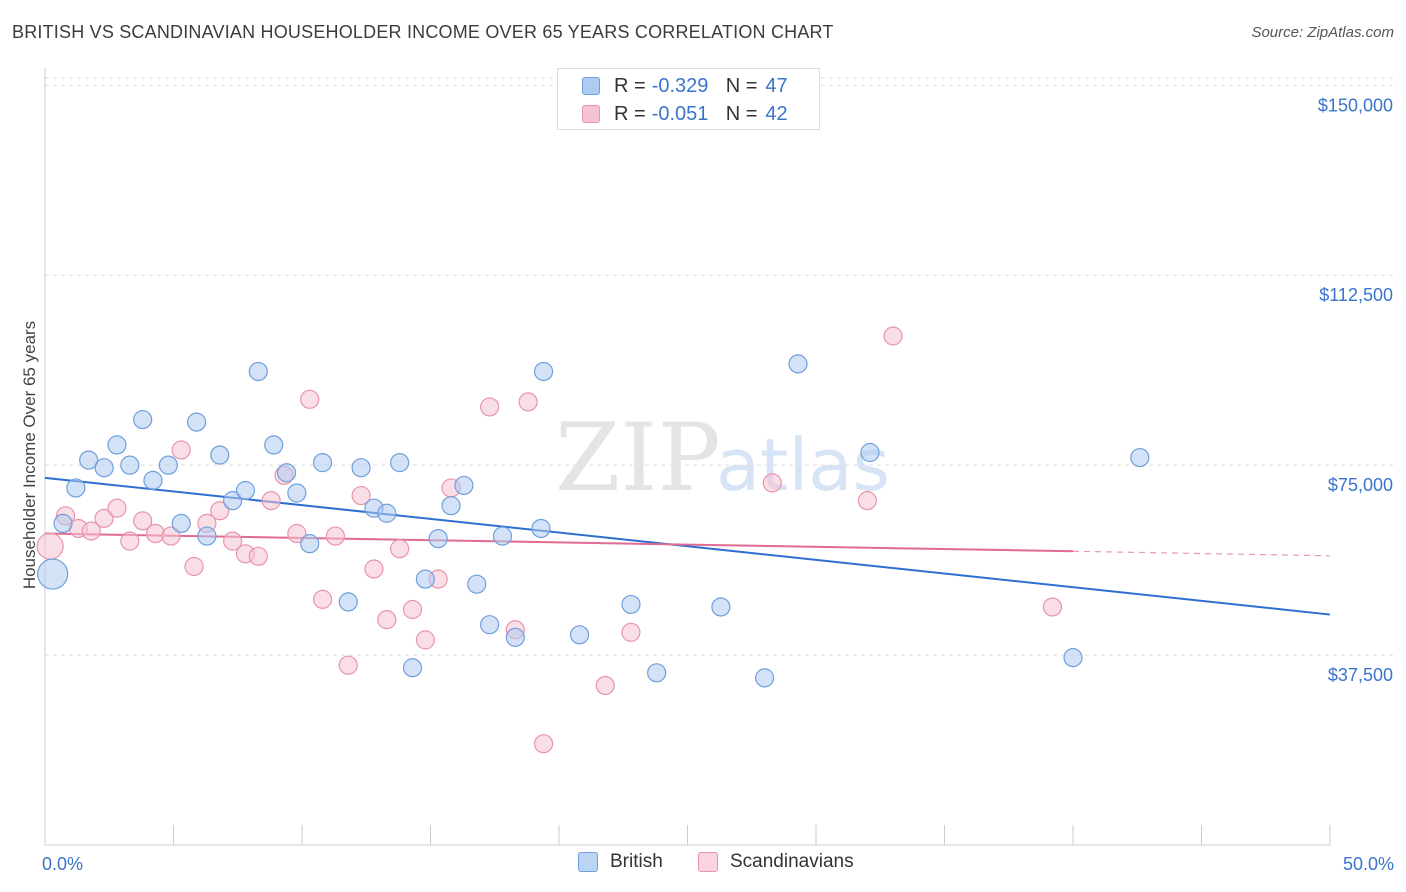  I want to click on watermark: ZIP atlas, so click(722, 458).